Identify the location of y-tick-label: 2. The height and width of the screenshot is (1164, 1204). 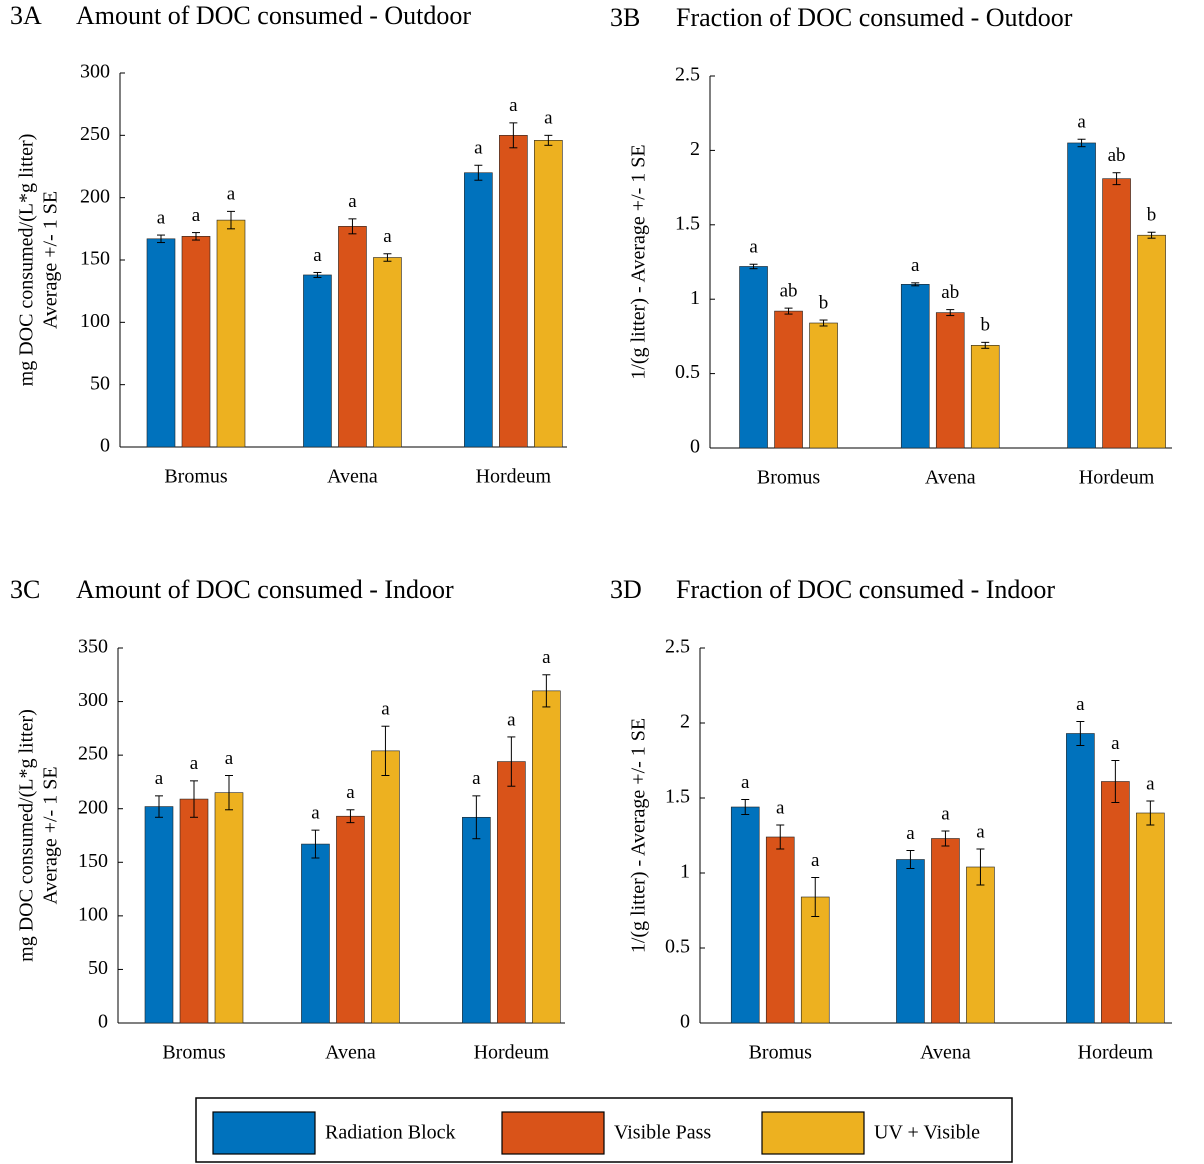
(695, 149).